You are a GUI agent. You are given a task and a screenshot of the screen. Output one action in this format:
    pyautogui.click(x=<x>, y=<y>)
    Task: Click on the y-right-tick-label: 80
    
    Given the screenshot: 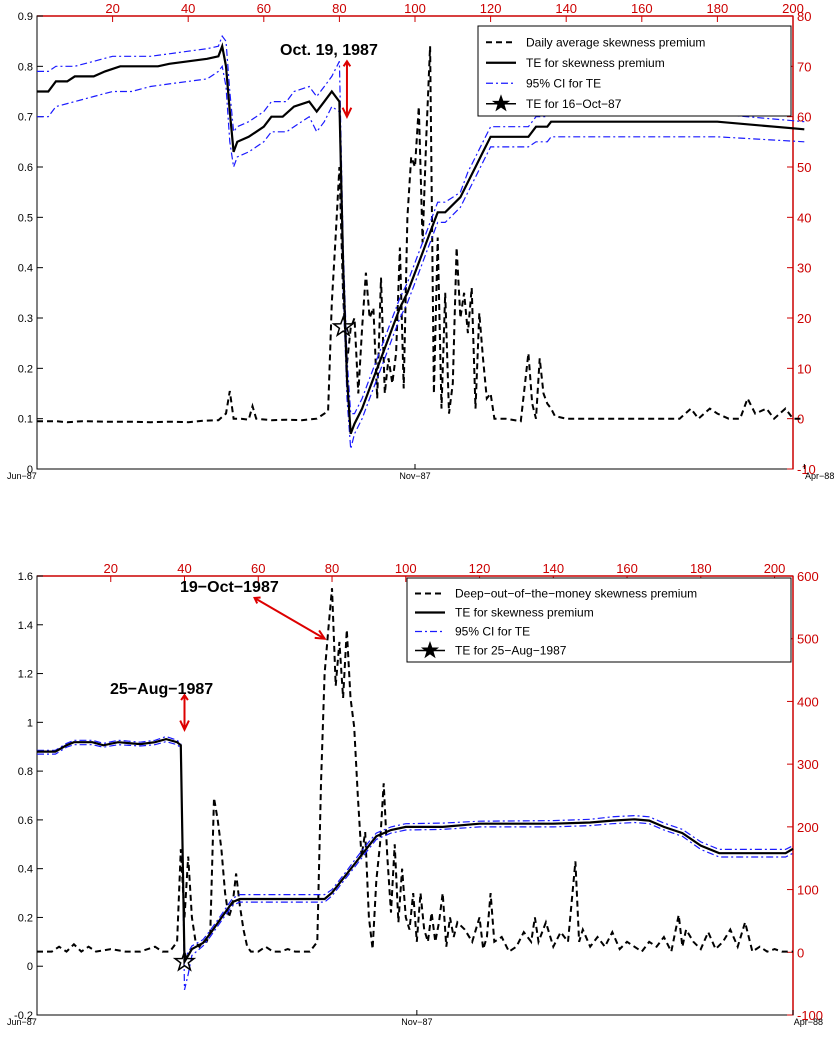 What is the action you would take?
    pyautogui.click(x=804, y=16)
    